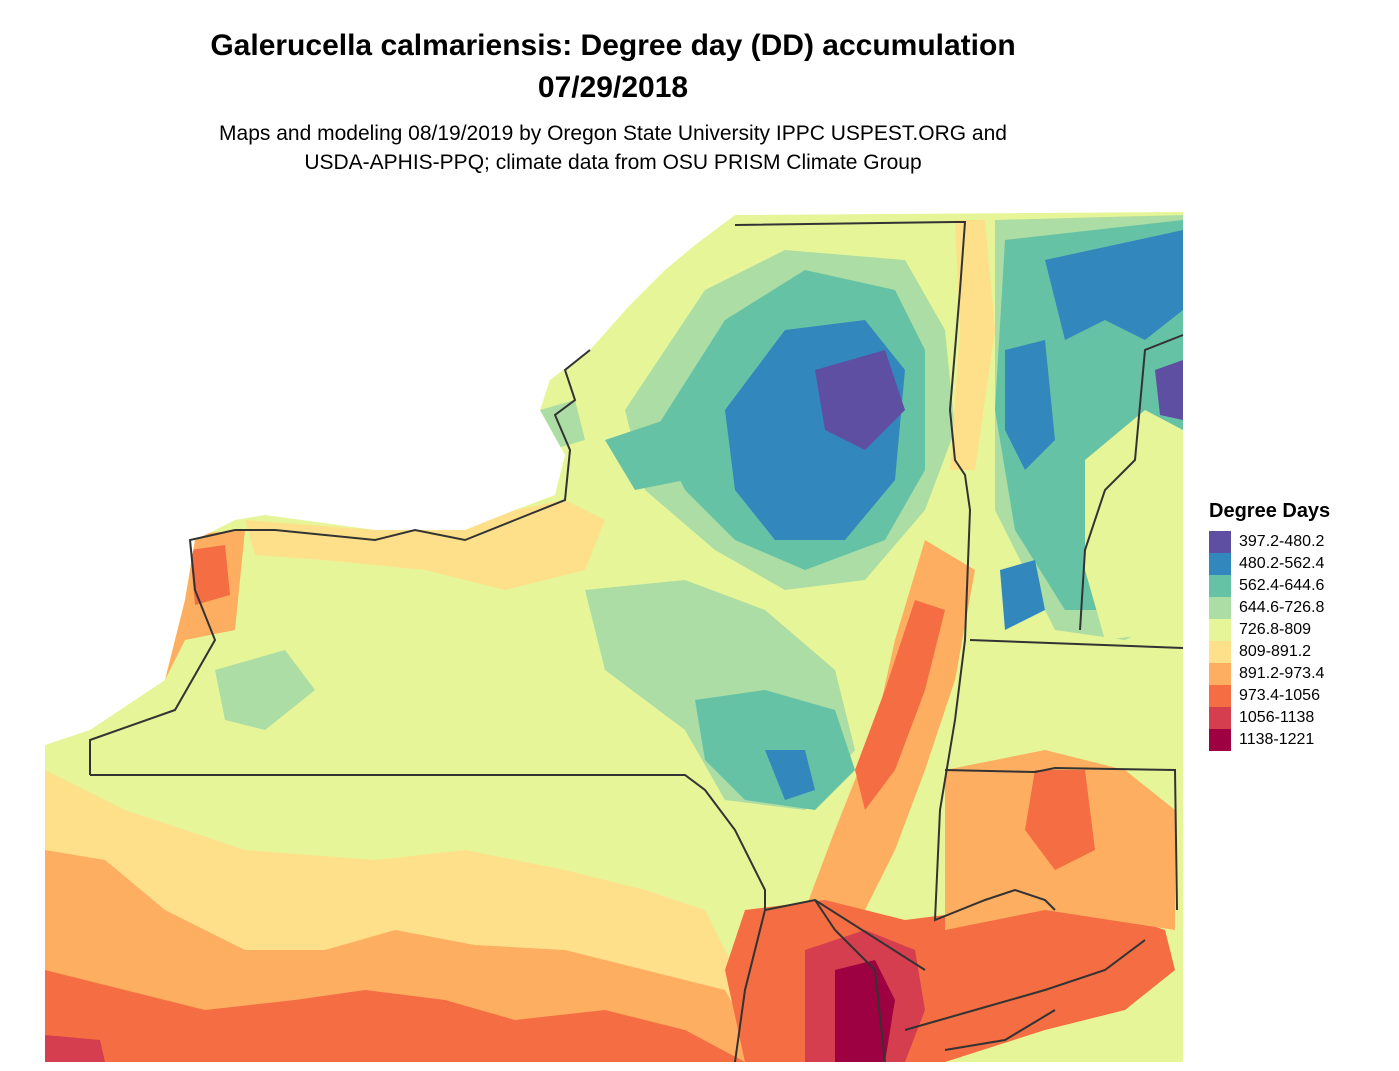 Image resolution: width=1399 pixels, height=1071 pixels. I want to click on boundary-ma-ct, so click(1061, 838).